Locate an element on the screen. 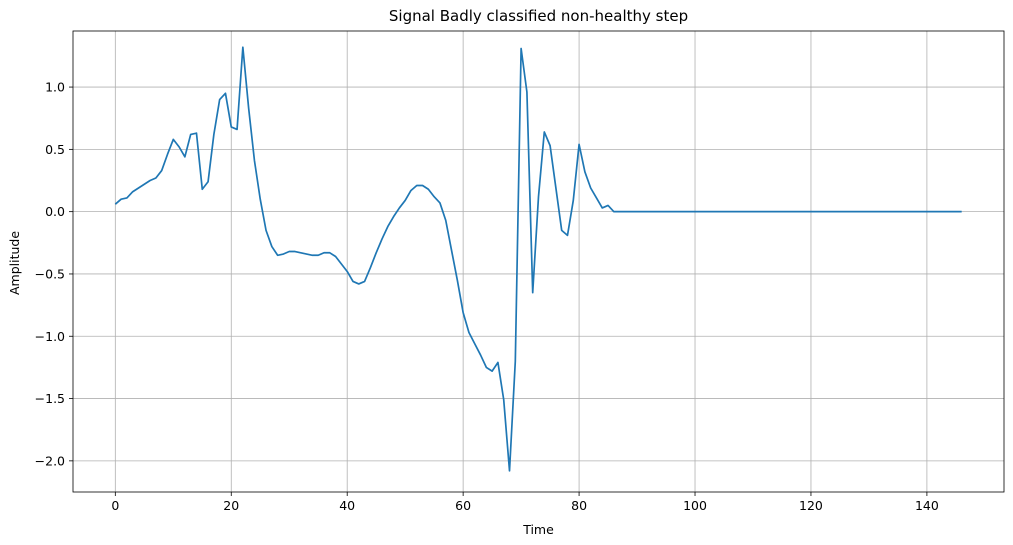 The height and width of the screenshot is (545, 1013). x-tick-label: 20 is located at coordinates (231, 505).